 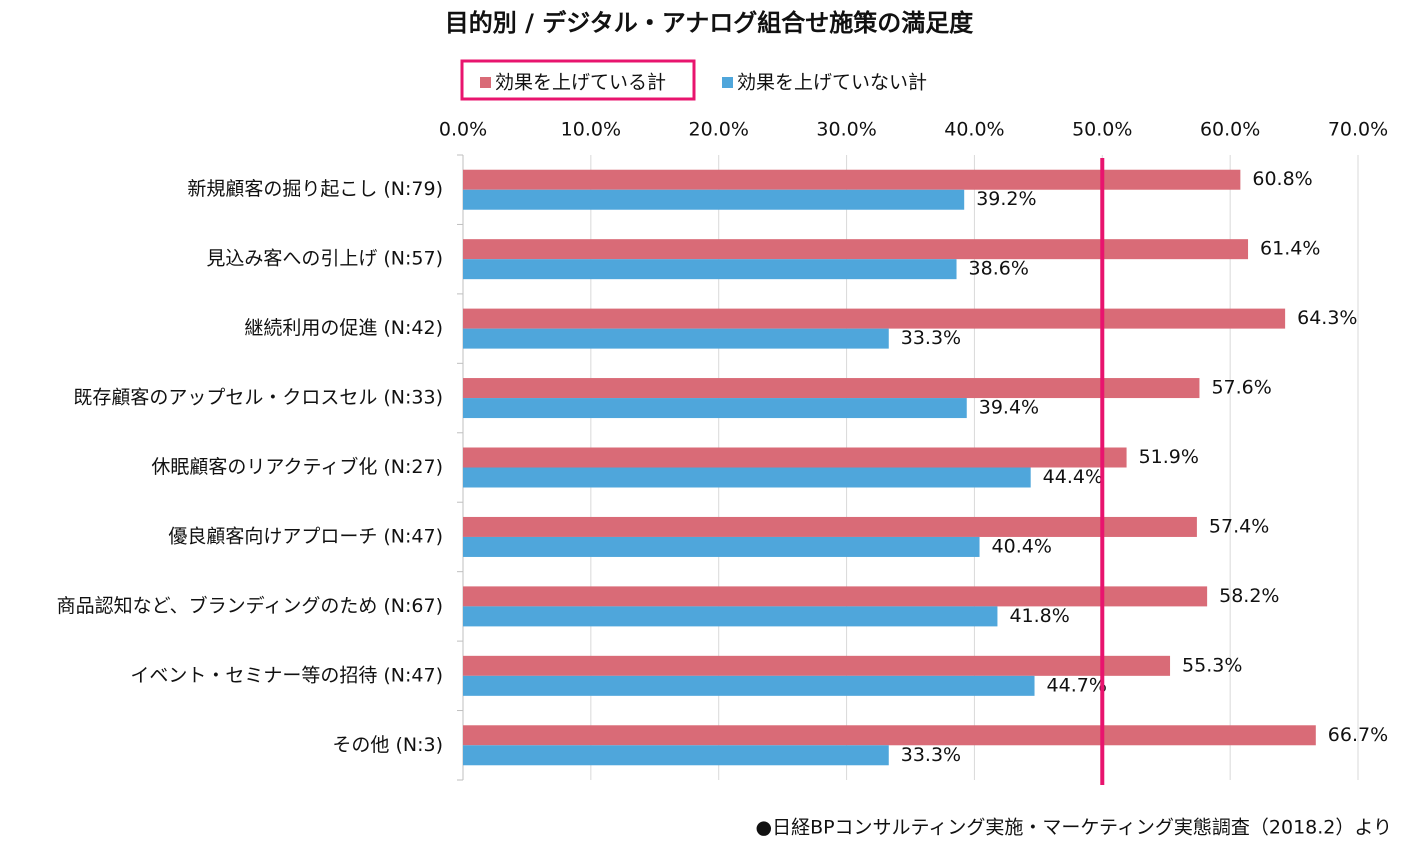 What do you see at coordinates (1249, 596) in the screenshot?
I see `value-label: 58.2%` at bounding box center [1249, 596].